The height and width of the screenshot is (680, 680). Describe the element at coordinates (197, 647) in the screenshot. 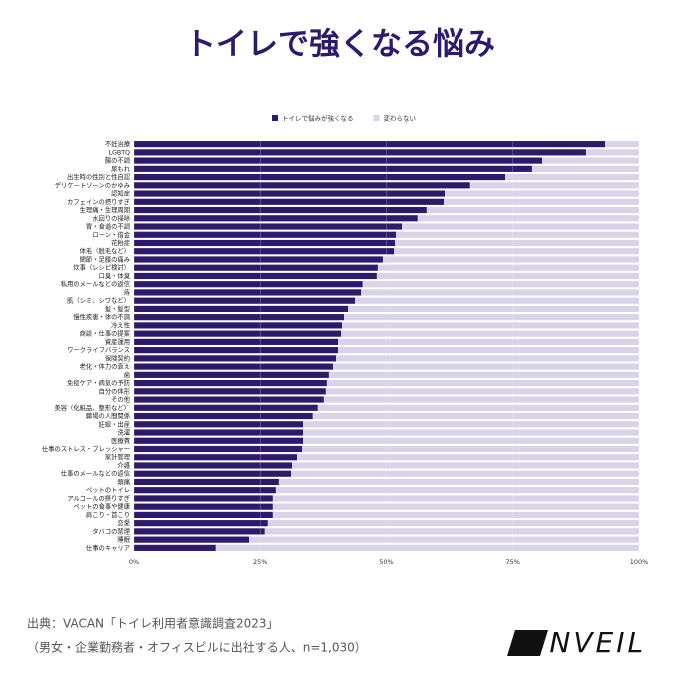

I see `source-line: （男女・企業勤務者・オフィスビルに出社する人、n=1,030）` at that location.